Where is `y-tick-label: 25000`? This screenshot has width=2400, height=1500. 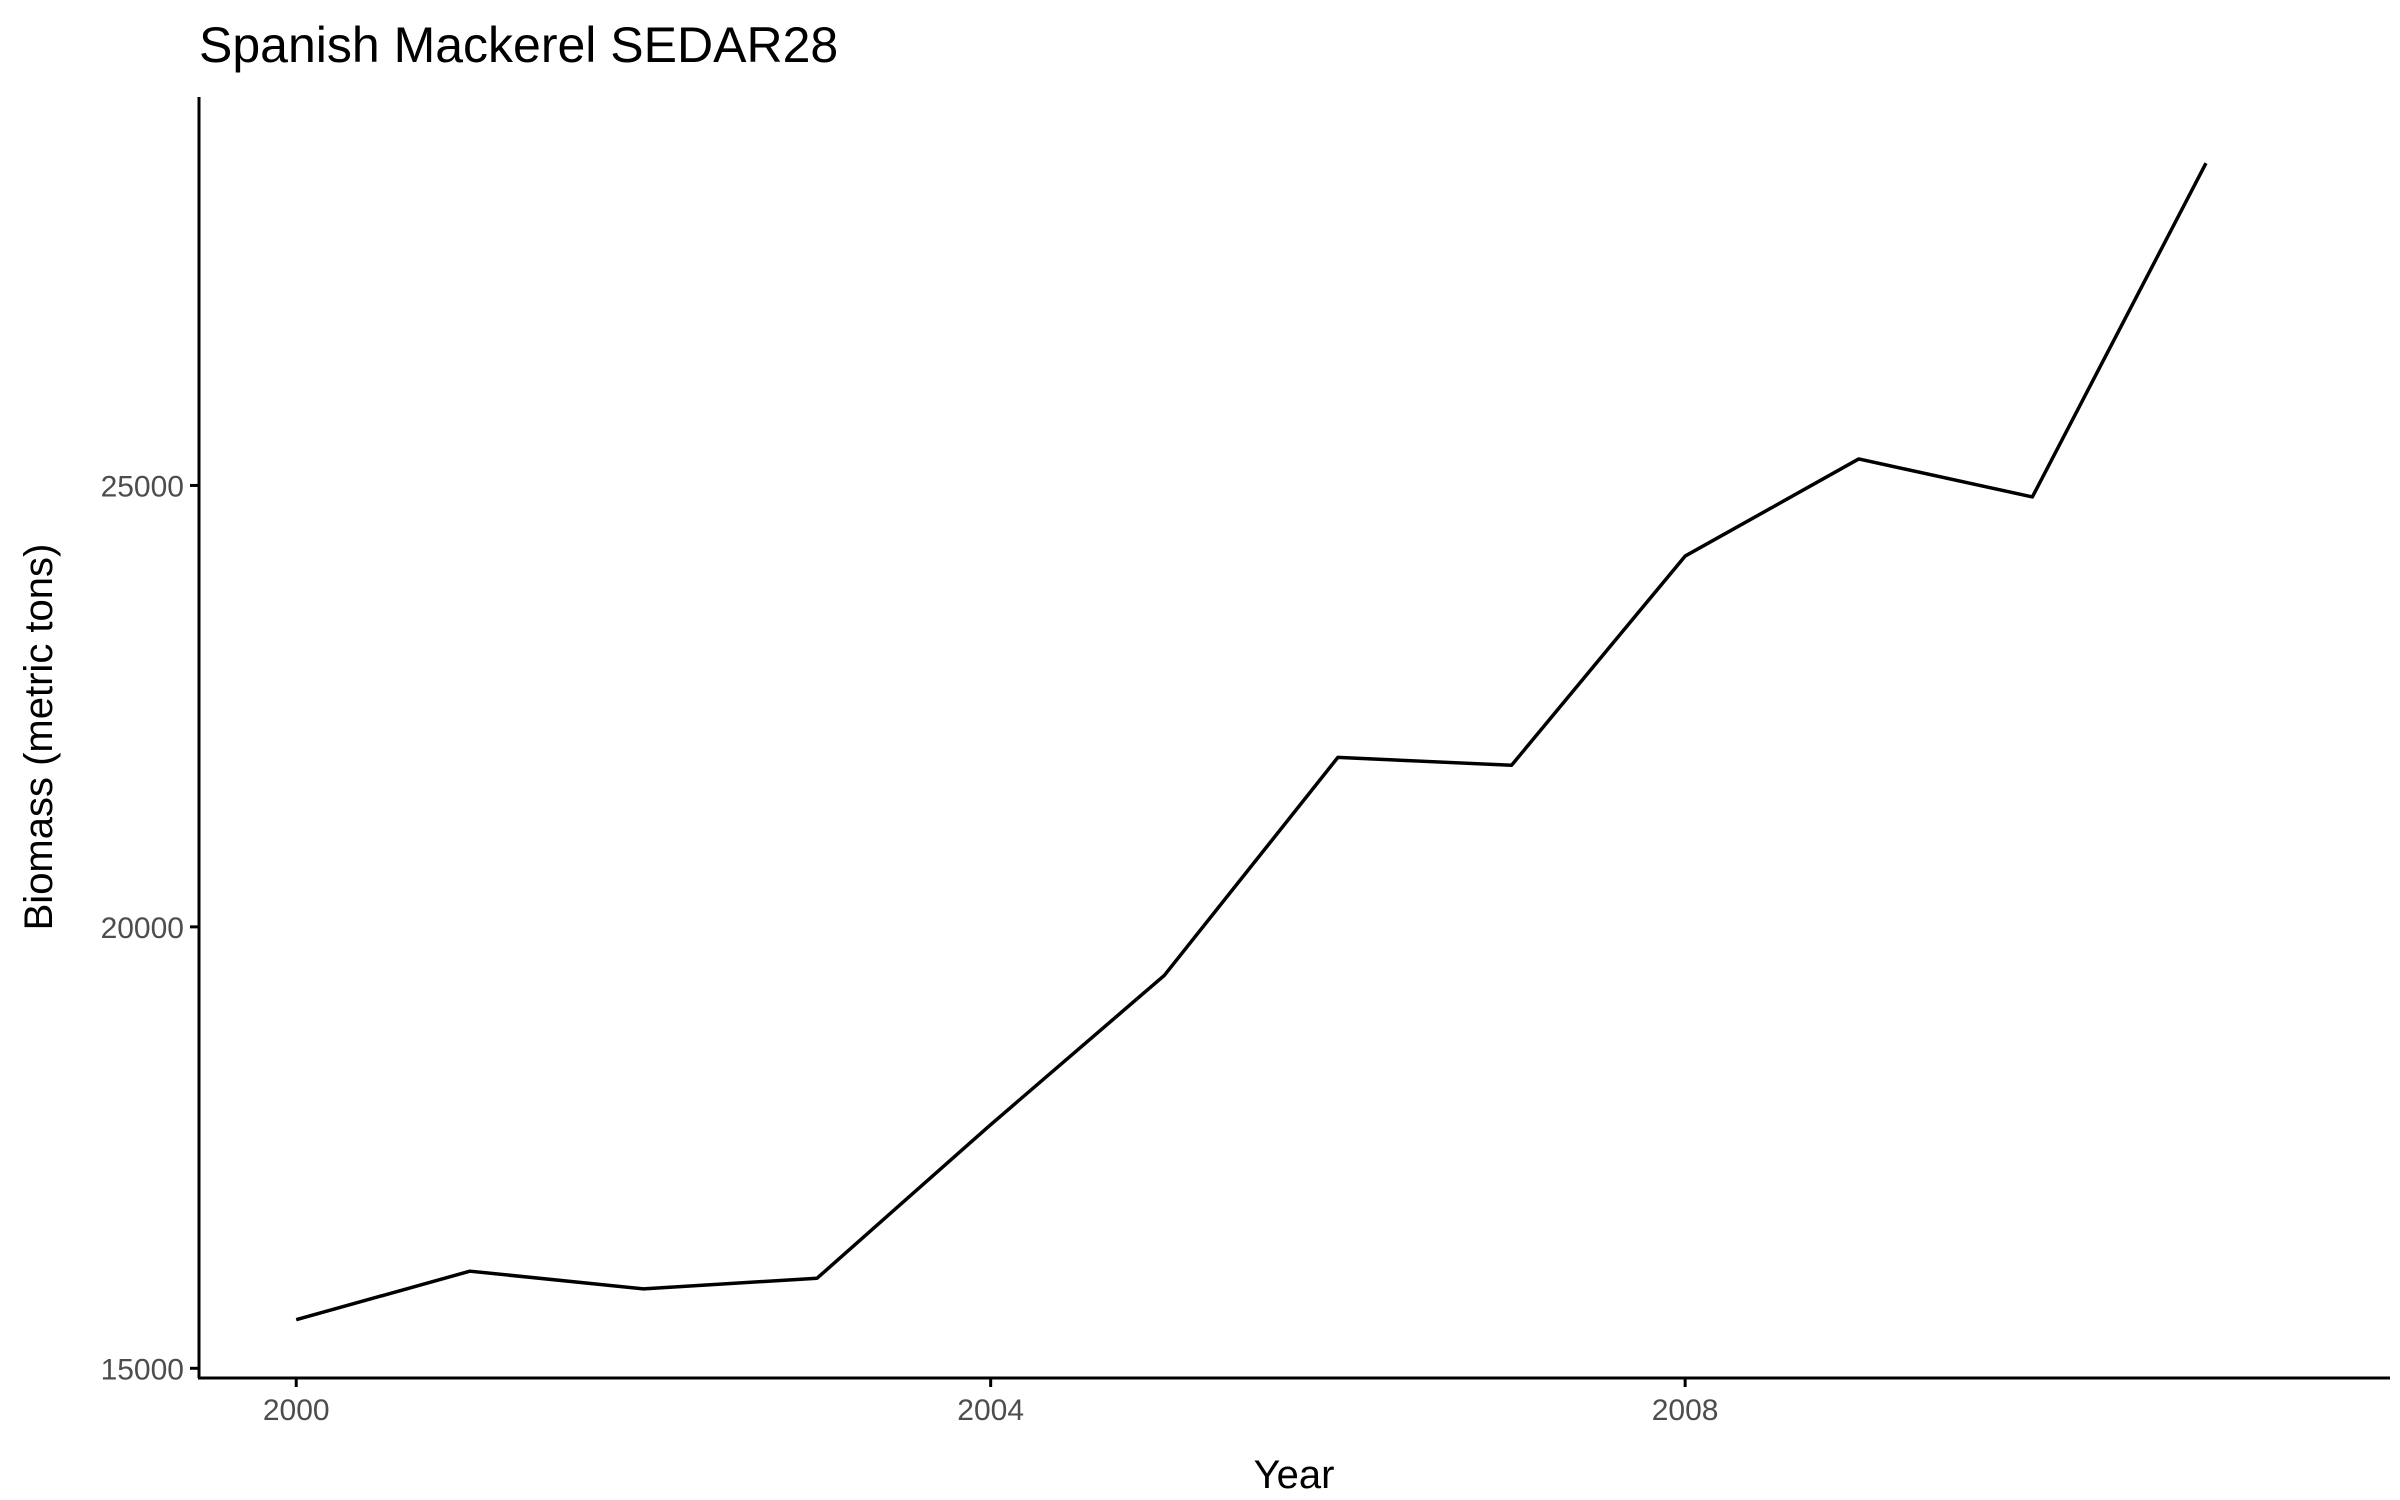
y-tick-label: 25000 is located at coordinates (142, 486).